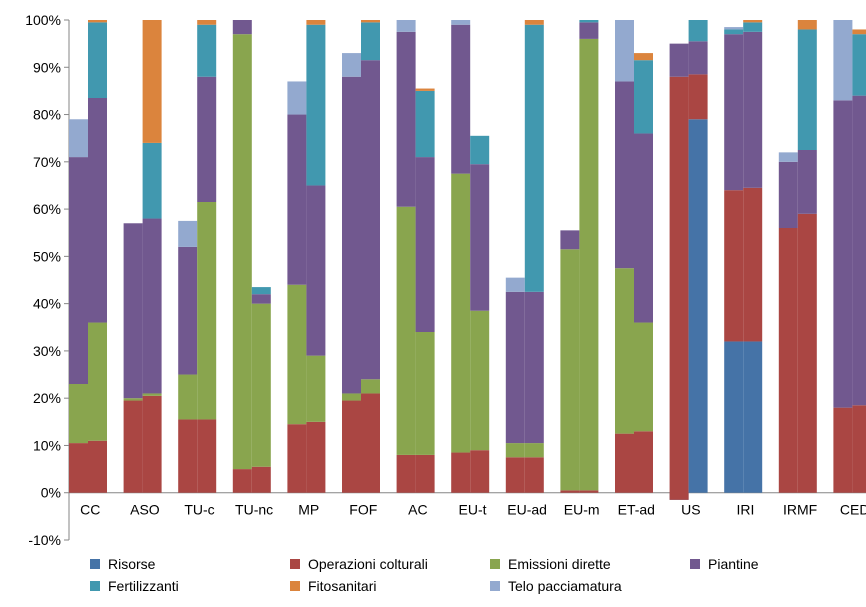 The image size is (866, 607). I want to click on x-tick-label: TU-c, so click(199, 510).